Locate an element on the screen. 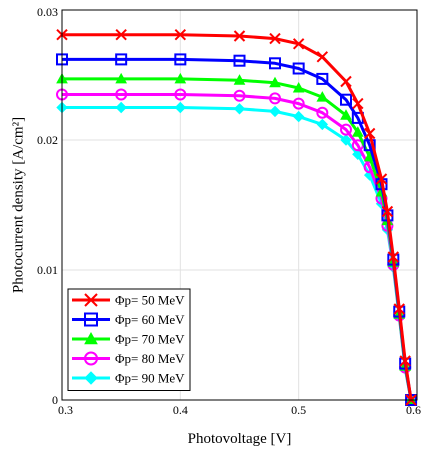  x-tick-label: 0.3 is located at coordinates (65, 410).